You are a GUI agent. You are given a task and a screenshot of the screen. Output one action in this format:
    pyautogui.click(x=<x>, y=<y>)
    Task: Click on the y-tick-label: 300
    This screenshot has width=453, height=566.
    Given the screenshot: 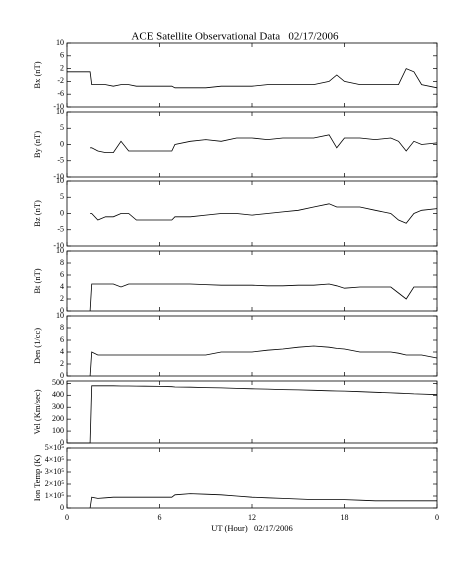 What is the action you would take?
    pyautogui.click(x=58, y=406)
    